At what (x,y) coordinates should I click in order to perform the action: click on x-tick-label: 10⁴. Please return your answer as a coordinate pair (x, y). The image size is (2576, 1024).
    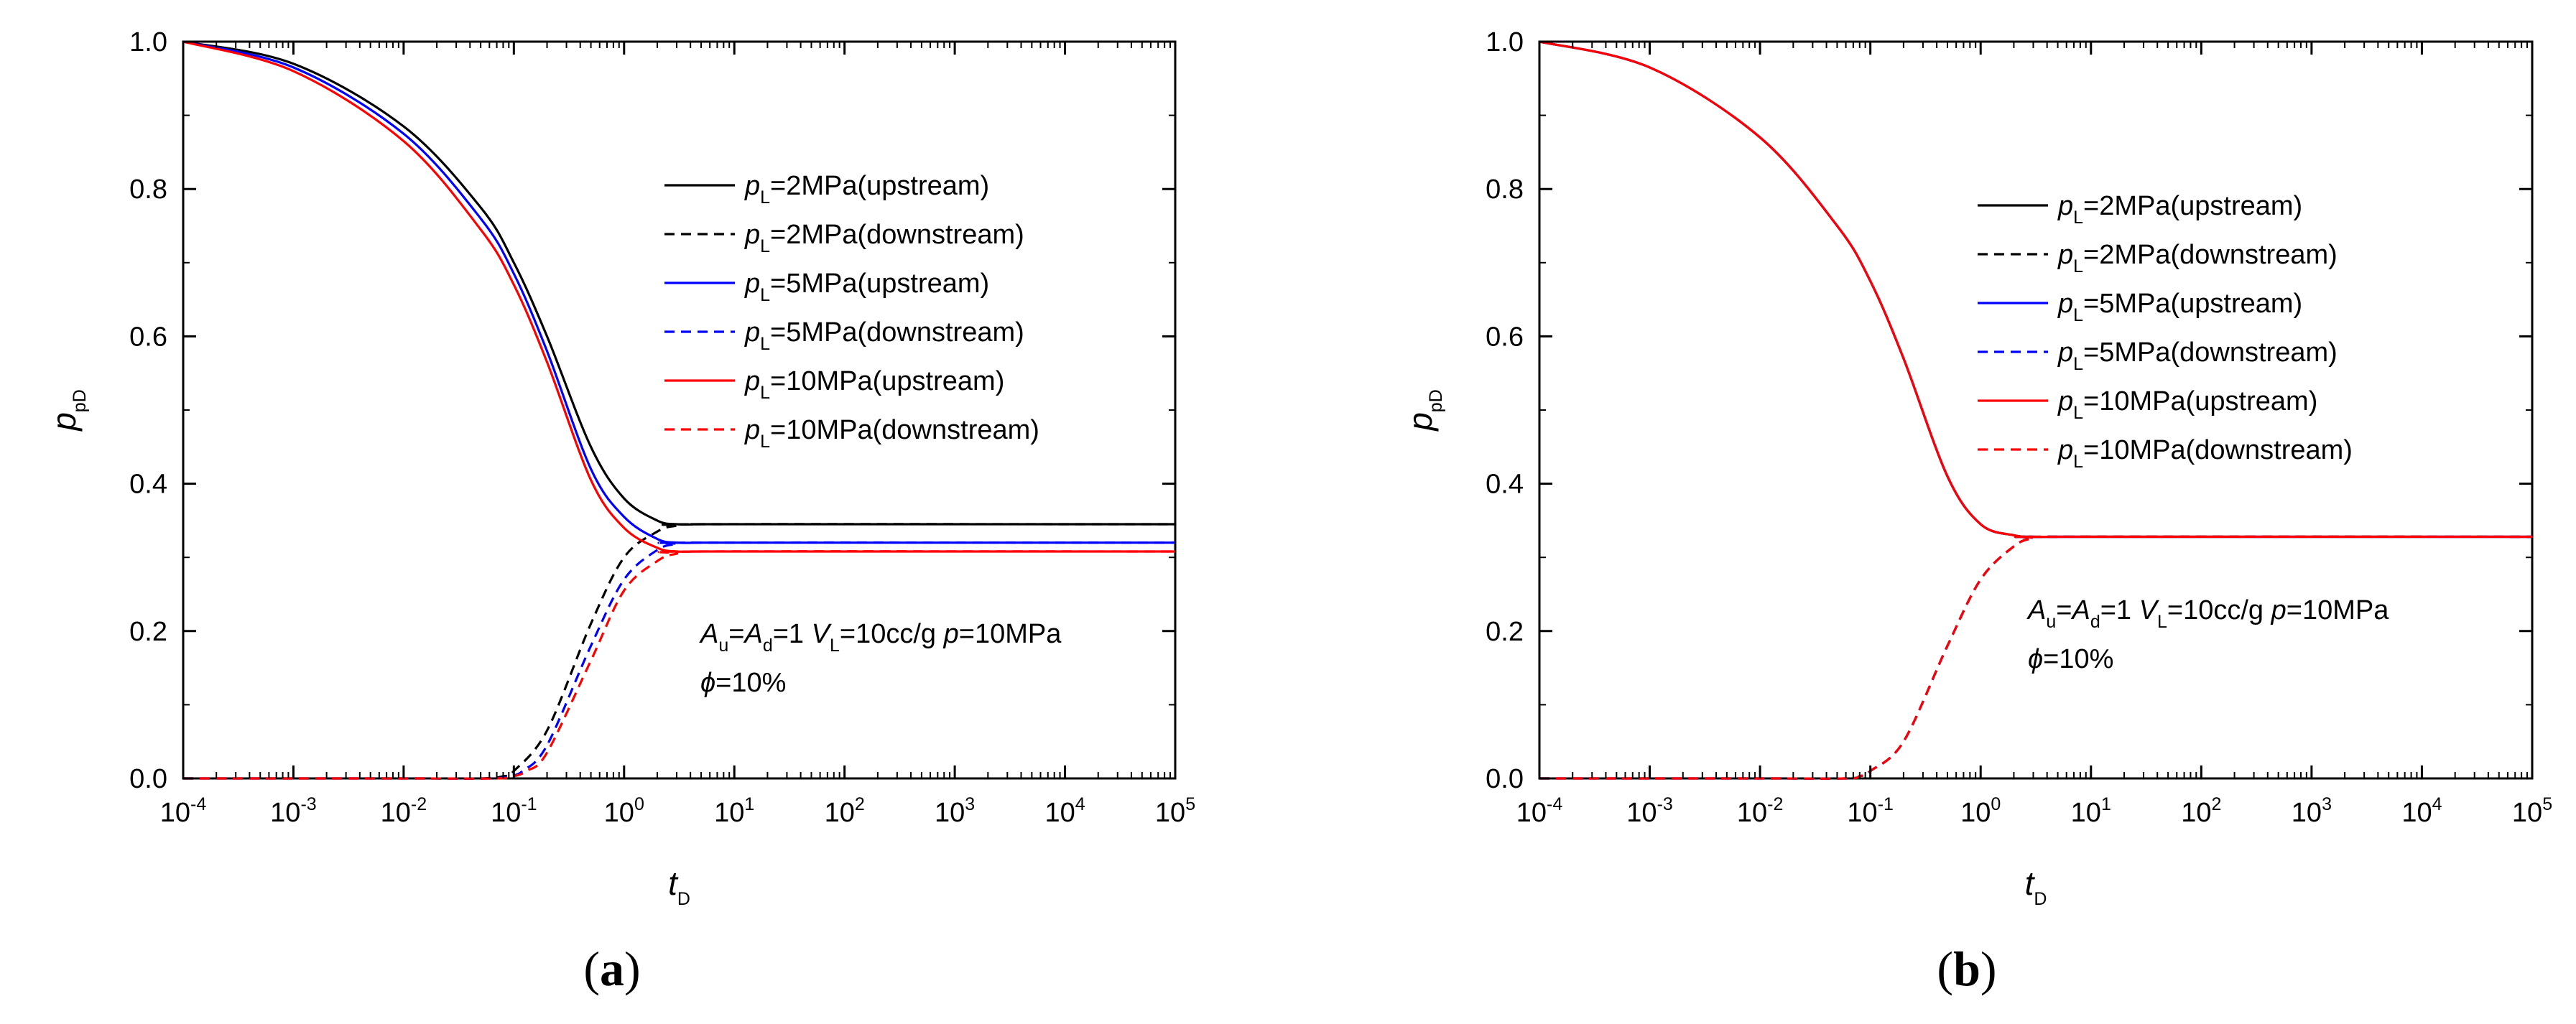
    Looking at the image, I should click on (1064, 811).